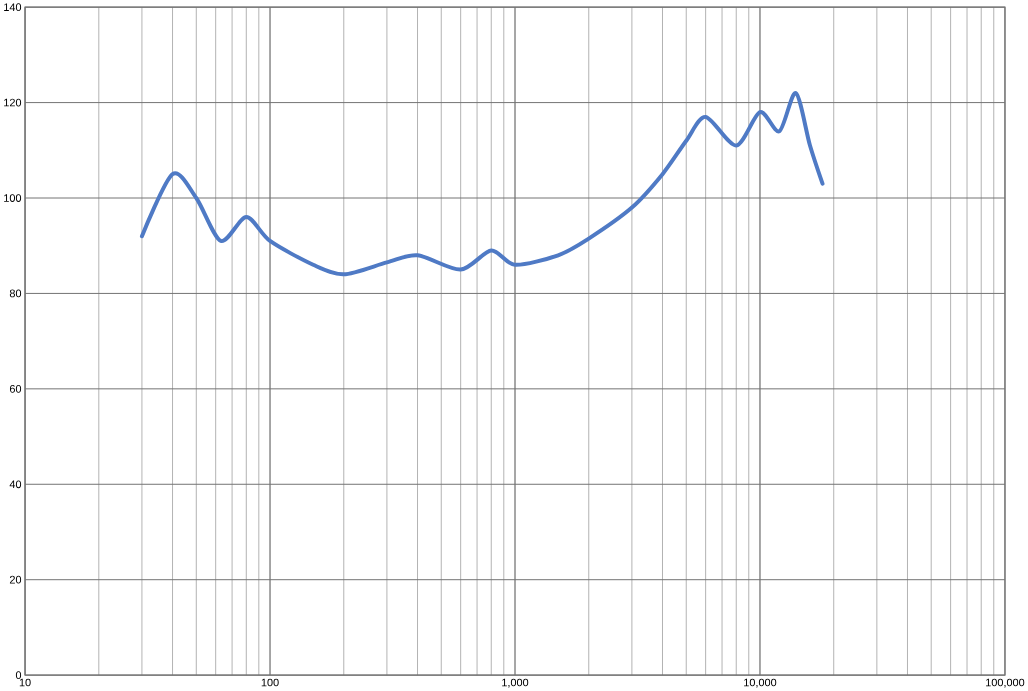 The width and height of the screenshot is (1028, 691). Describe the element at coordinates (1005, 683) in the screenshot. I see `x-tick-label: 100,000` at that location.